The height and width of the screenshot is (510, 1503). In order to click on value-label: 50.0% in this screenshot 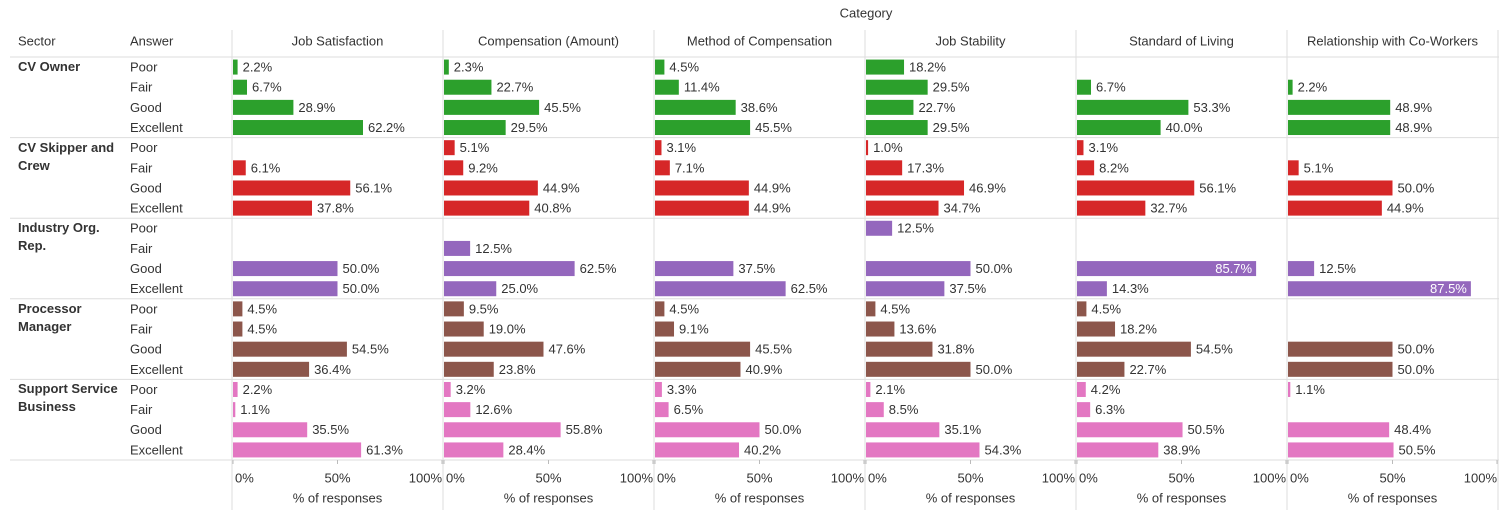, I will do `click(994, 268)`.